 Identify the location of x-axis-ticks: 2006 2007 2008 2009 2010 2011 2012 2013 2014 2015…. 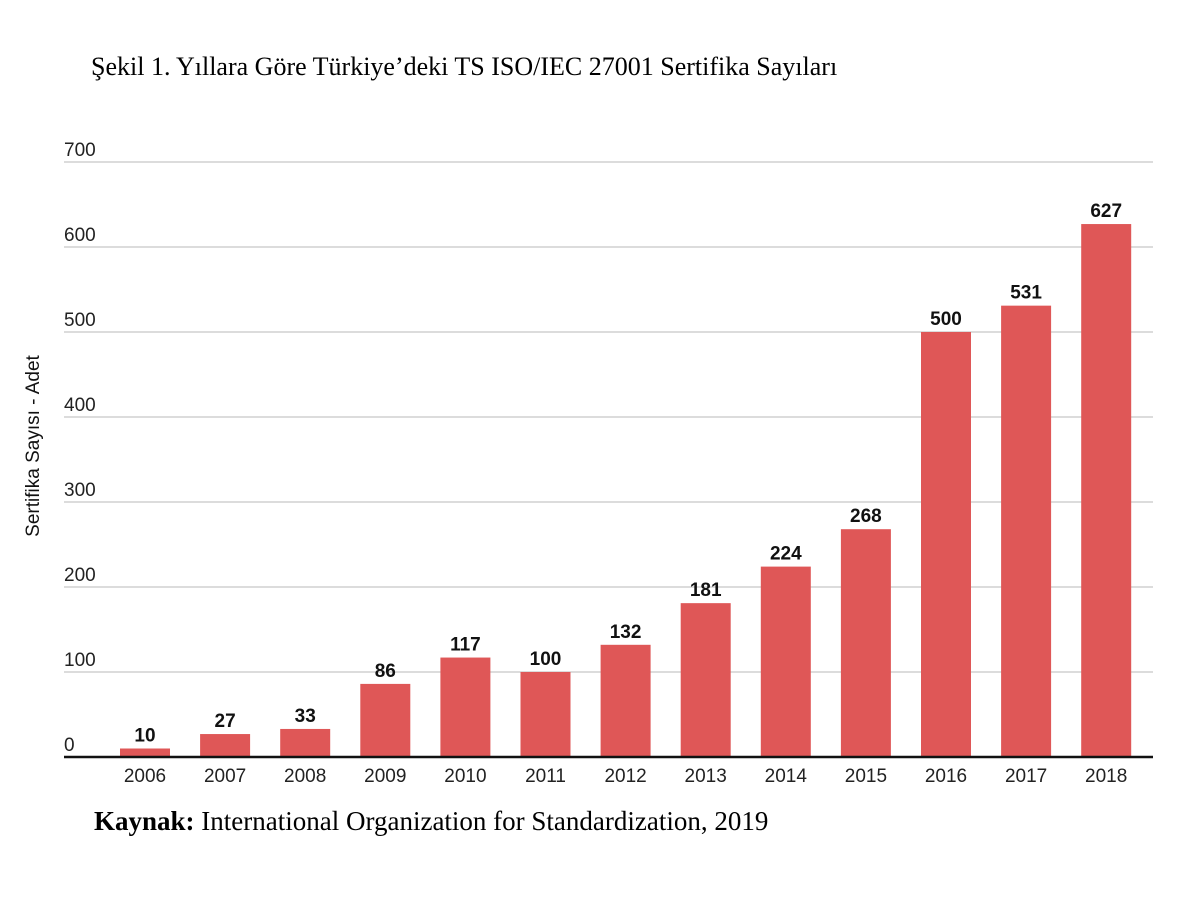
(625, 776).